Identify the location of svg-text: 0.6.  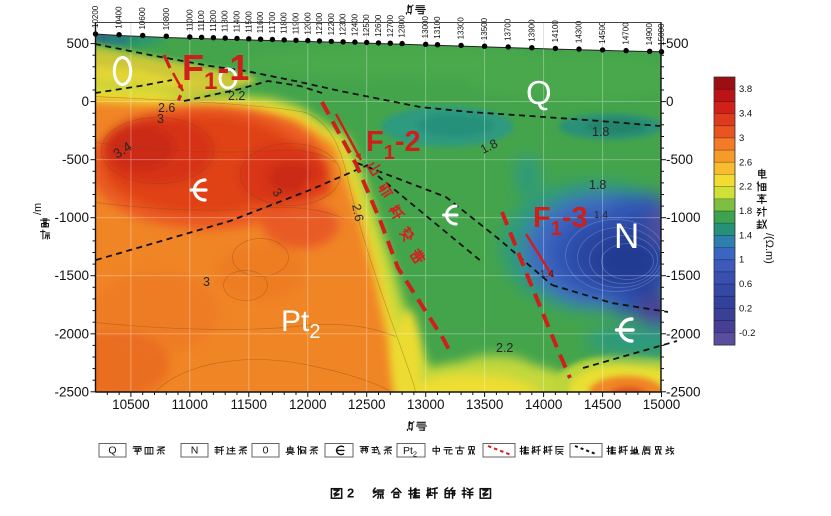
(745, 284).